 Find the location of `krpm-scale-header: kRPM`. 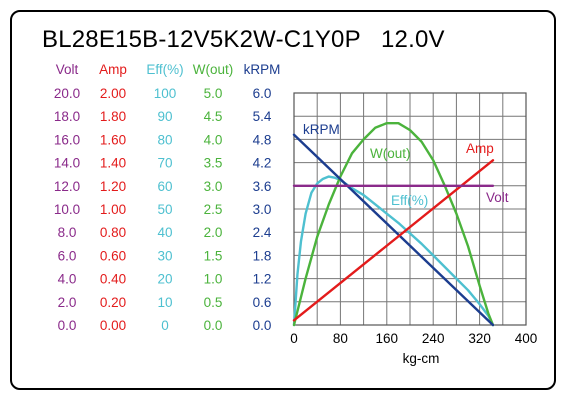

krpm-scale-header: kRPM is located at coordinates (262, 69).